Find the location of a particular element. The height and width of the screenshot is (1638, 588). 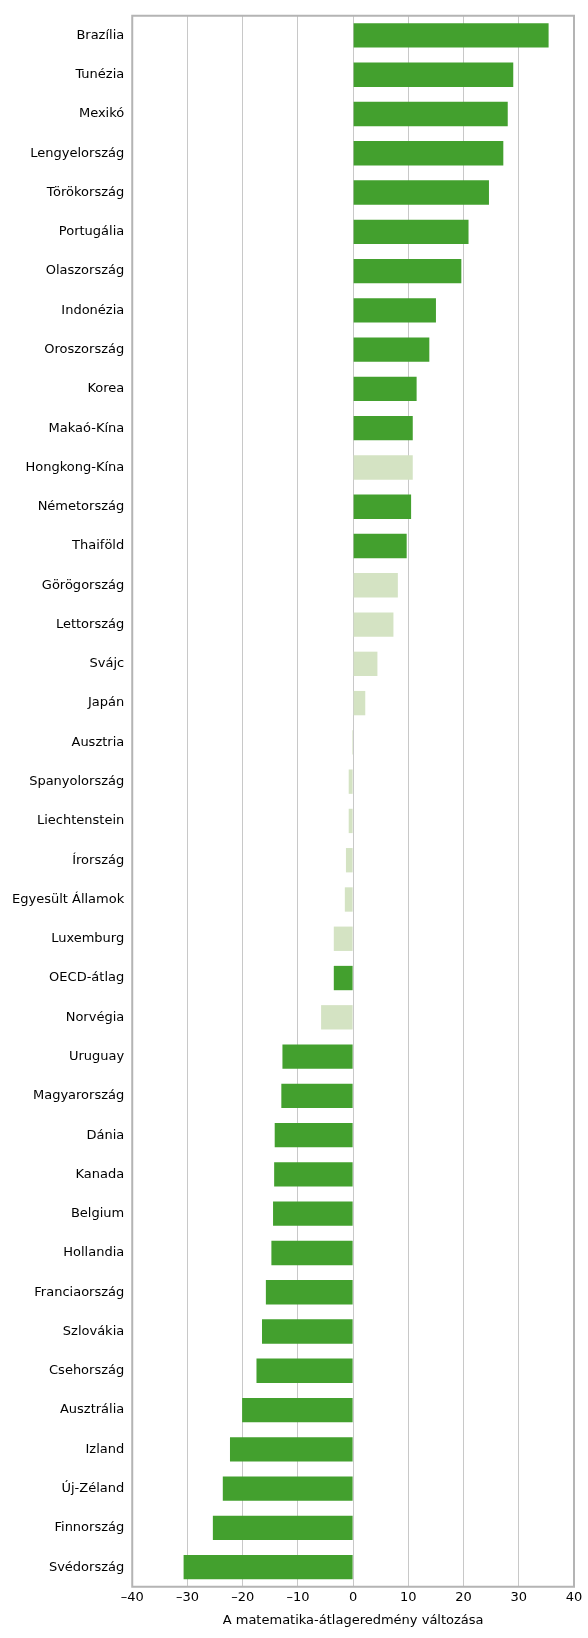

y-tick-label: Németország is located at coordinates (81, 506).